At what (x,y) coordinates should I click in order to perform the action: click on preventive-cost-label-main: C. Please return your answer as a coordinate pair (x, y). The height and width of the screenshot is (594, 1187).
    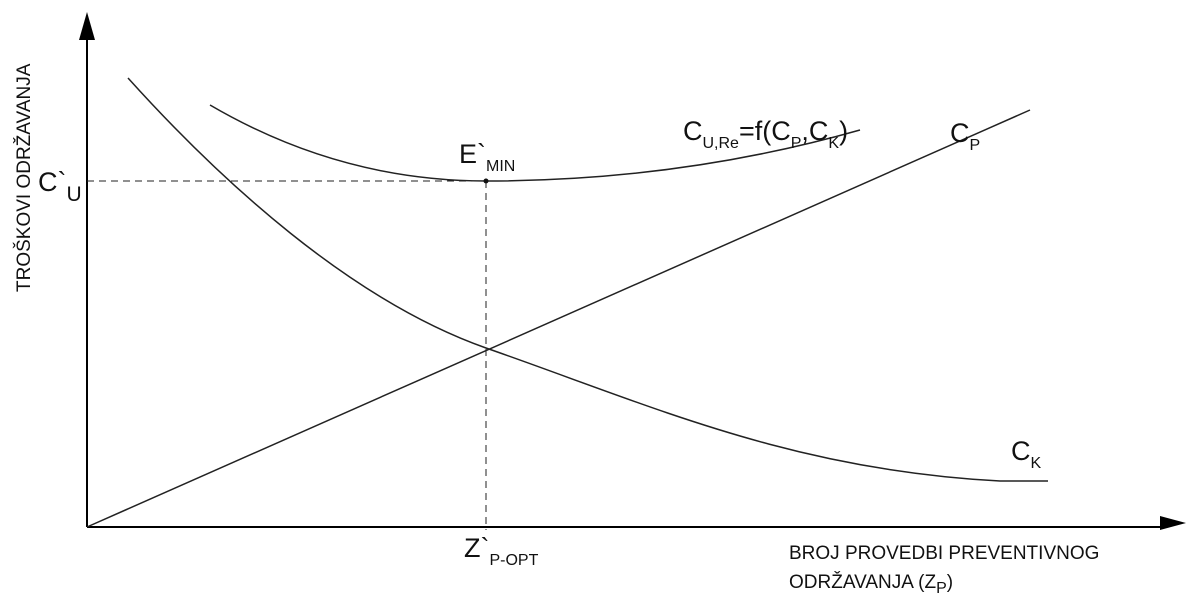
    Looking at the image, I should click on (960, 133).